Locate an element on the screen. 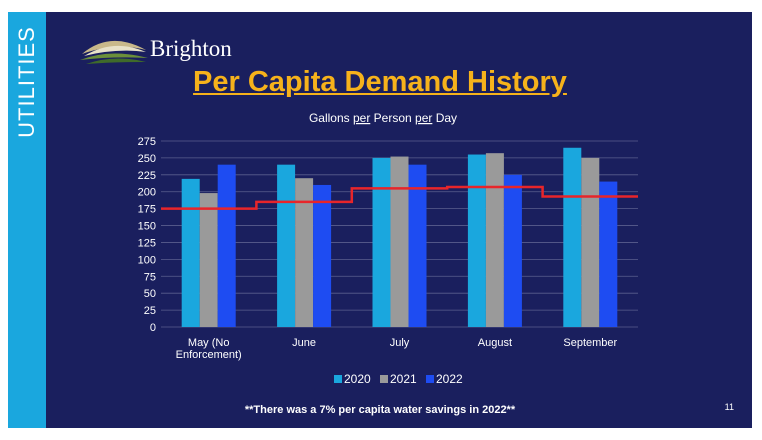  y-tick-label: 225 is located at coordinates (147, 176).